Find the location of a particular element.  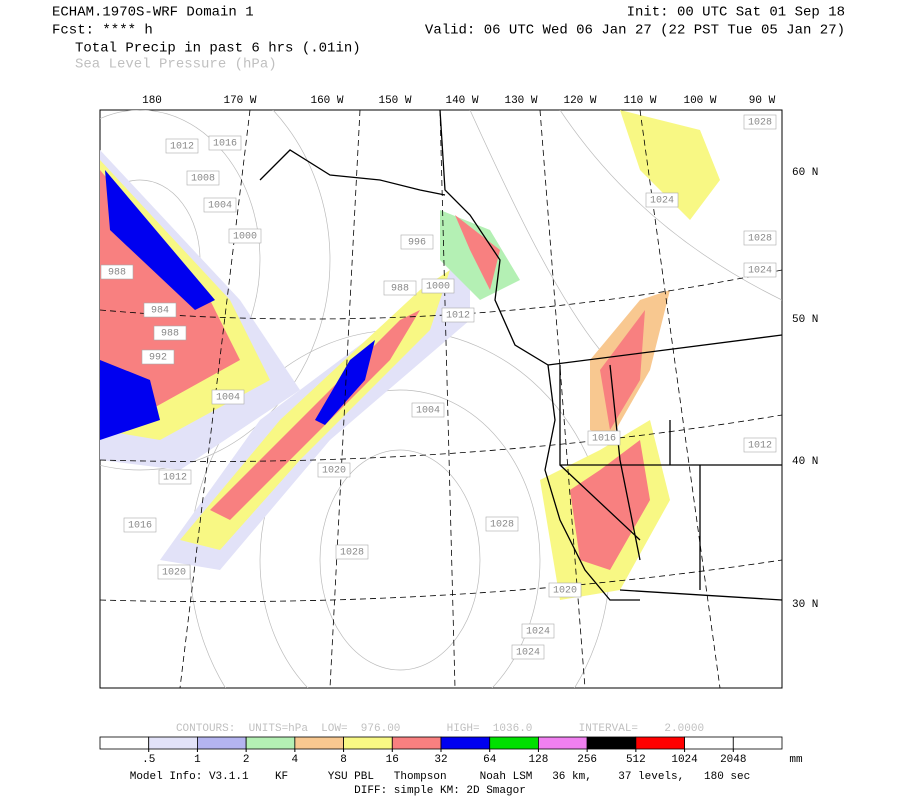

pressure-label: 992 is located at coordinates (158, 358).